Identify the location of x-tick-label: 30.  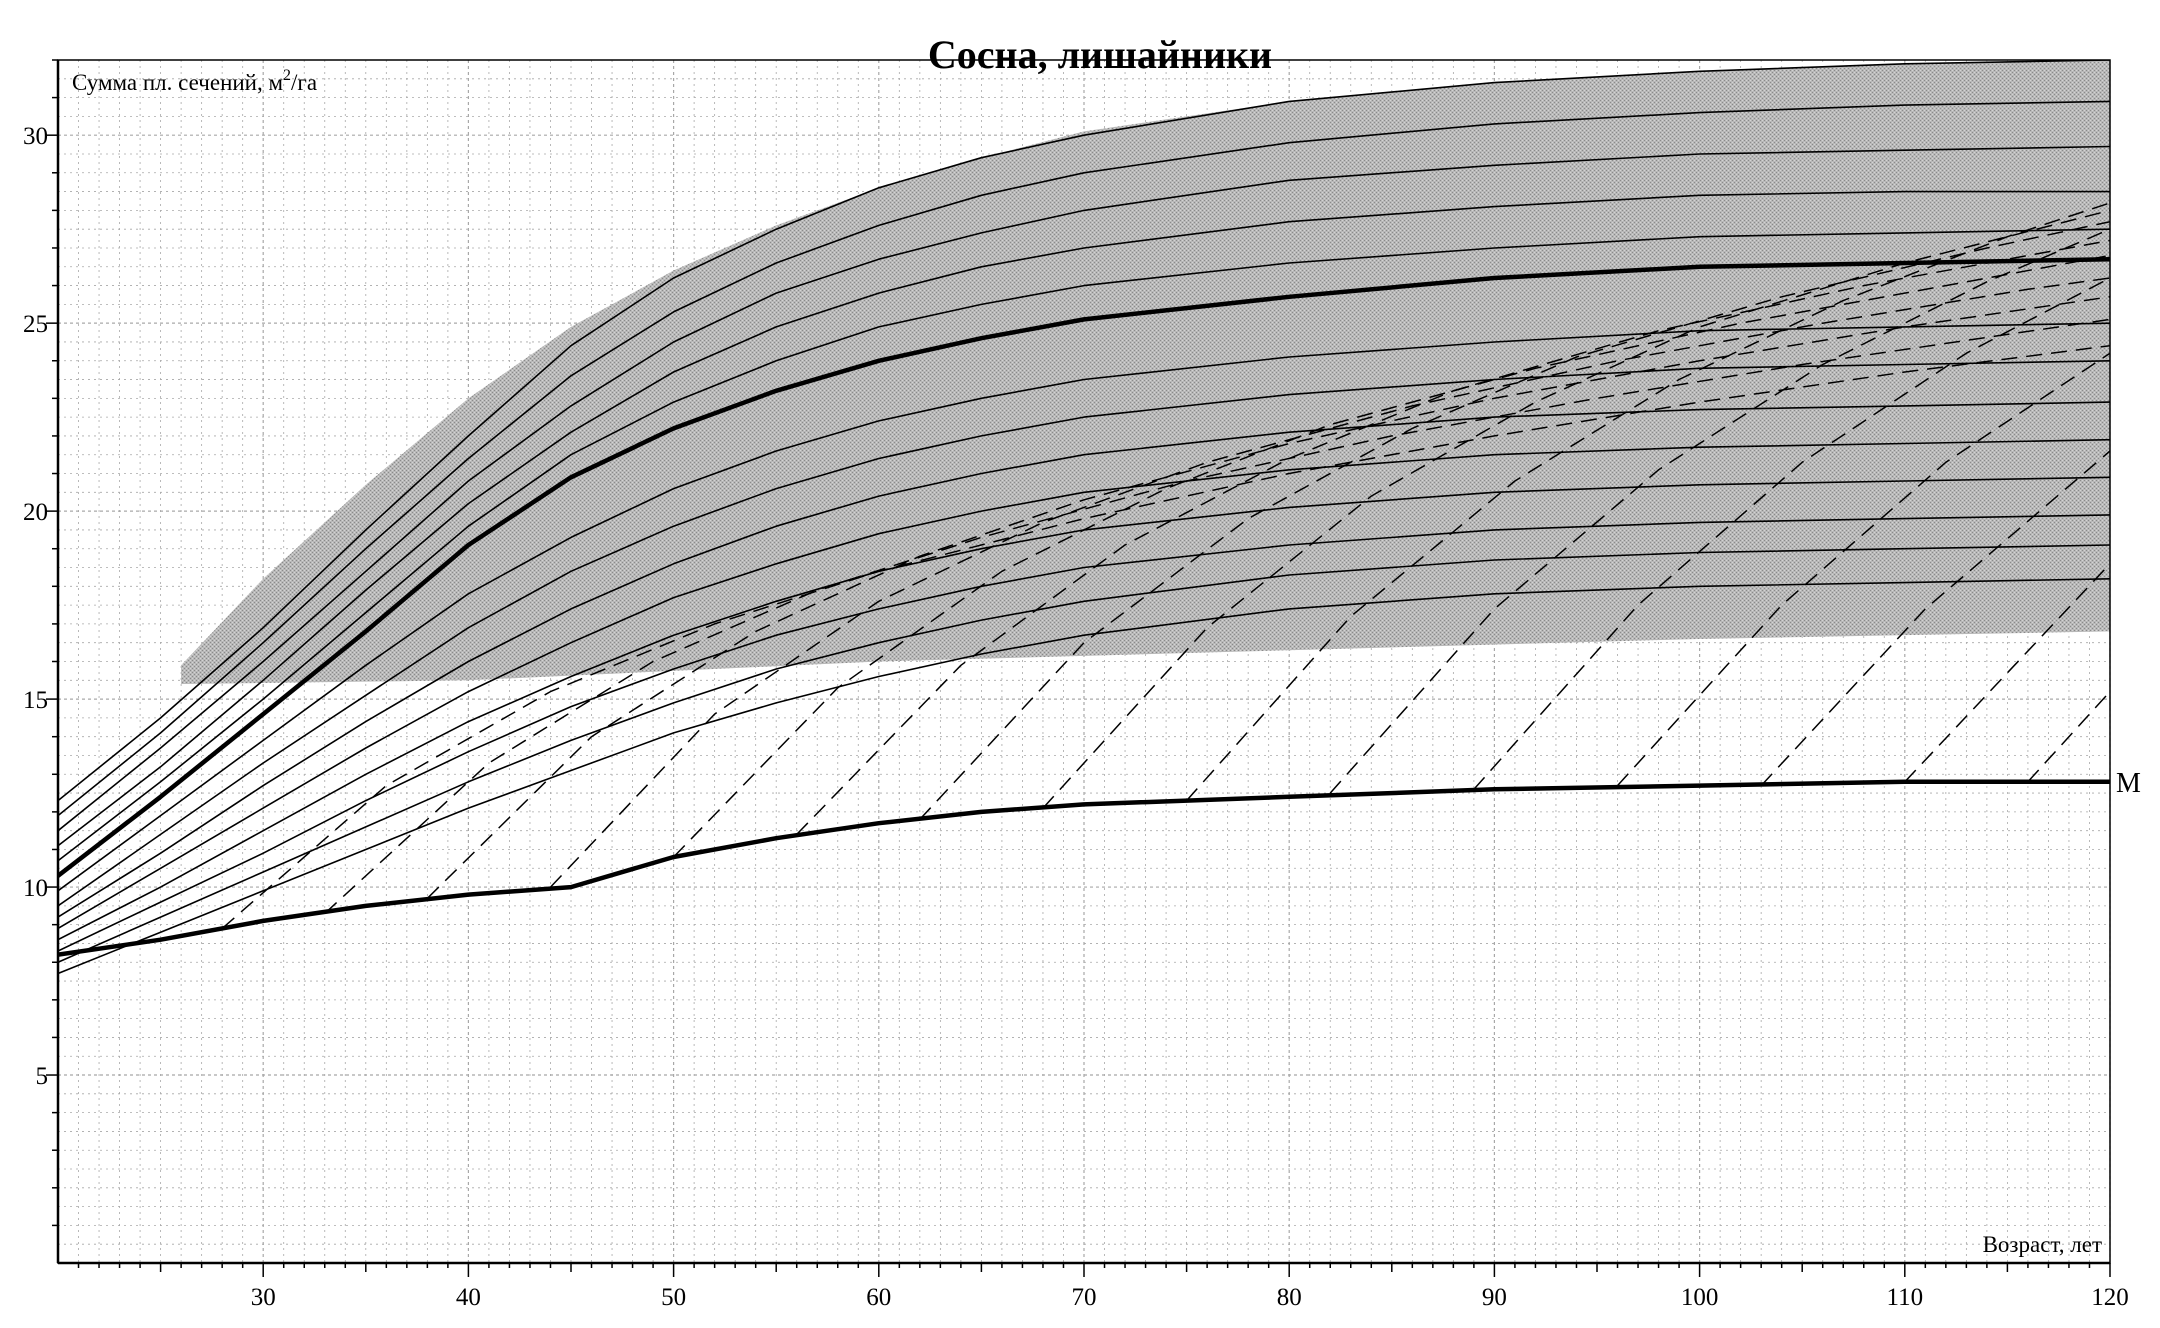
(263, 1297).